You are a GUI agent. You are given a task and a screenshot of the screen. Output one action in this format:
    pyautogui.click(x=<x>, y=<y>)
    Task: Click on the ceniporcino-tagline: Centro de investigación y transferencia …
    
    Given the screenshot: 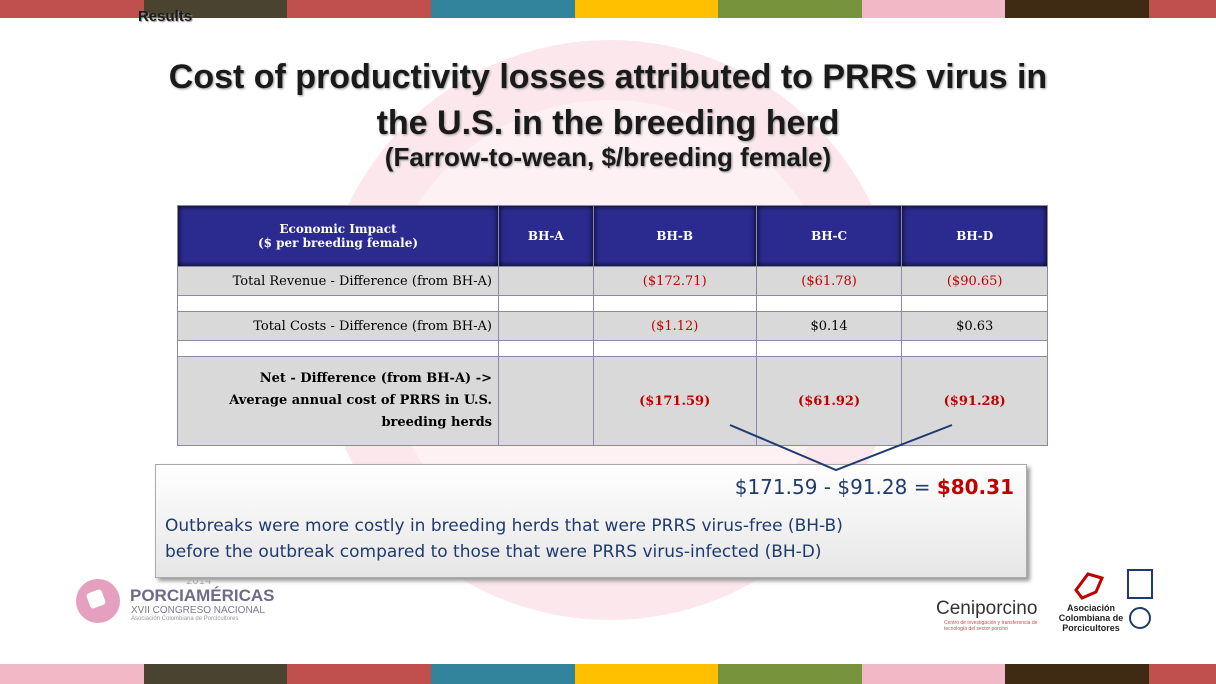 What is the action you would take?
    pyautogui.click(x=991, y=626)
    